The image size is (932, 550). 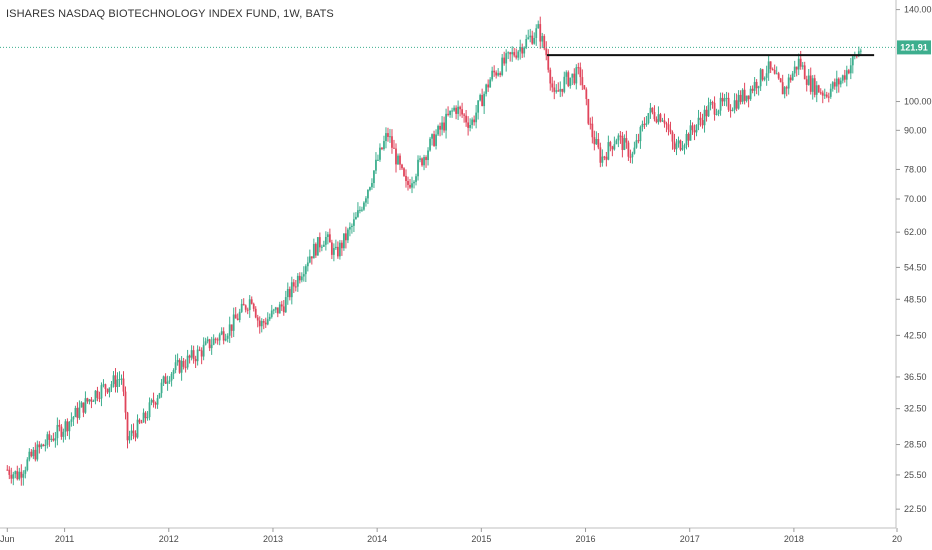 What do you see at coordinates (914, 47) in the screenshot?
I see `current-price-label: 121.91` at bounding box center [914, 47].